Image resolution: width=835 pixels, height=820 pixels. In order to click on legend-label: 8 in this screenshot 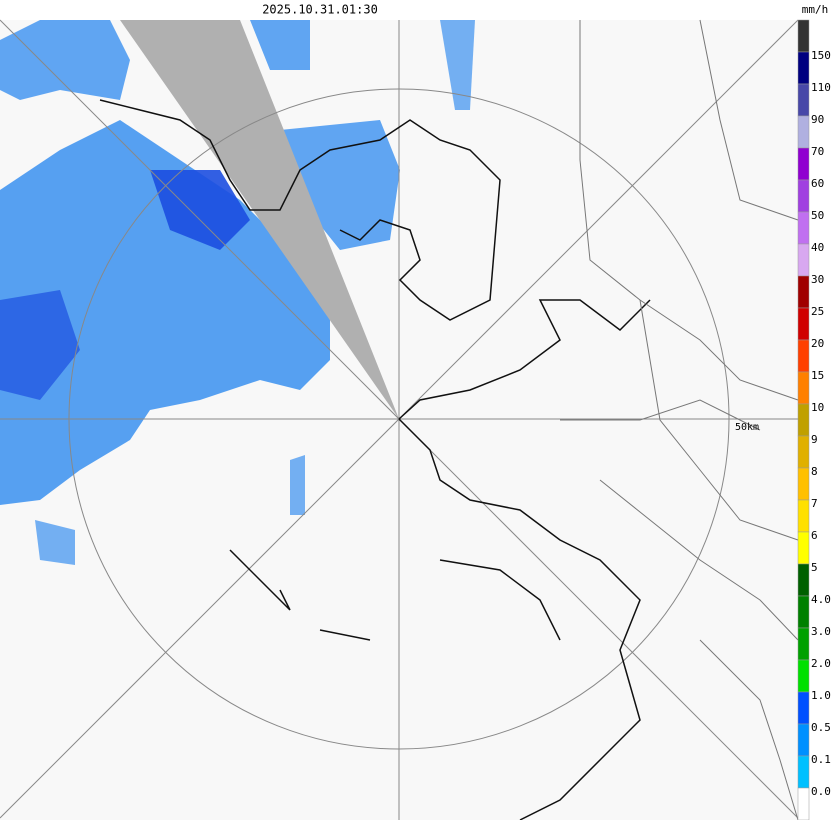, I will do `click(814, 471)`.